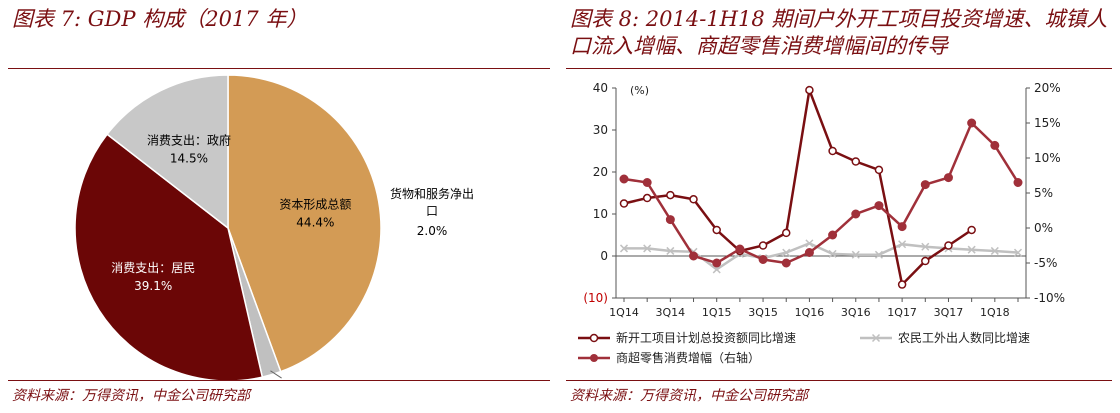  What do you see at coordinates (624, 312) in the screenshot?
I see `x-tick-label-0: 1Q14` at bounding box center [624, 312].